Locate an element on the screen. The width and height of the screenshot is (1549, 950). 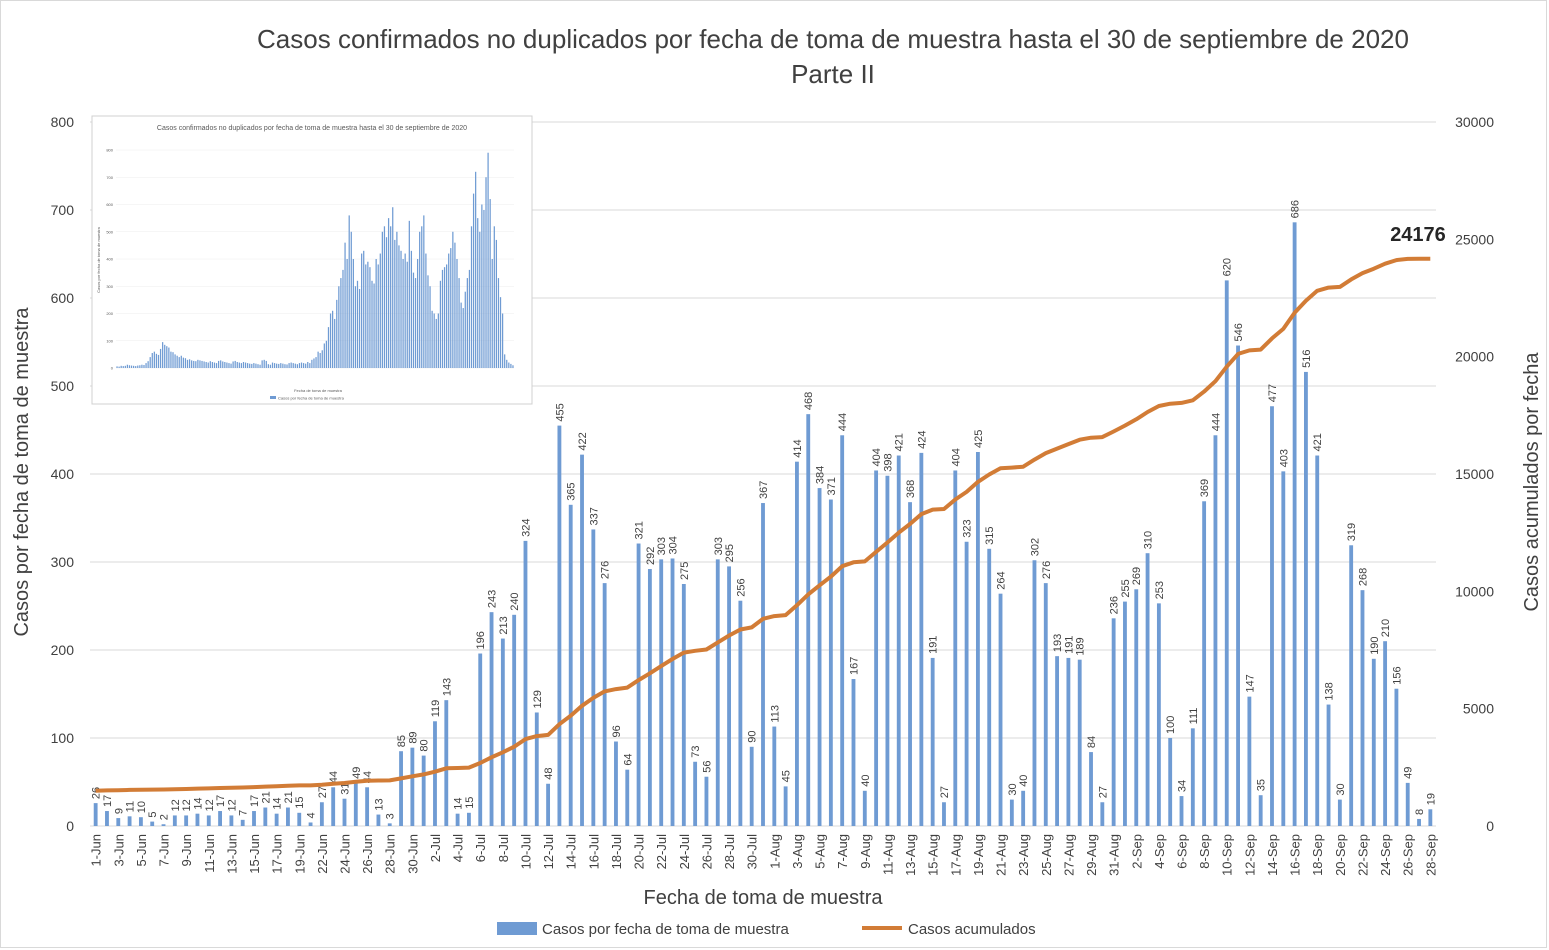
x-tick-label: 26-Sep is located at coordinates (1408, 855).